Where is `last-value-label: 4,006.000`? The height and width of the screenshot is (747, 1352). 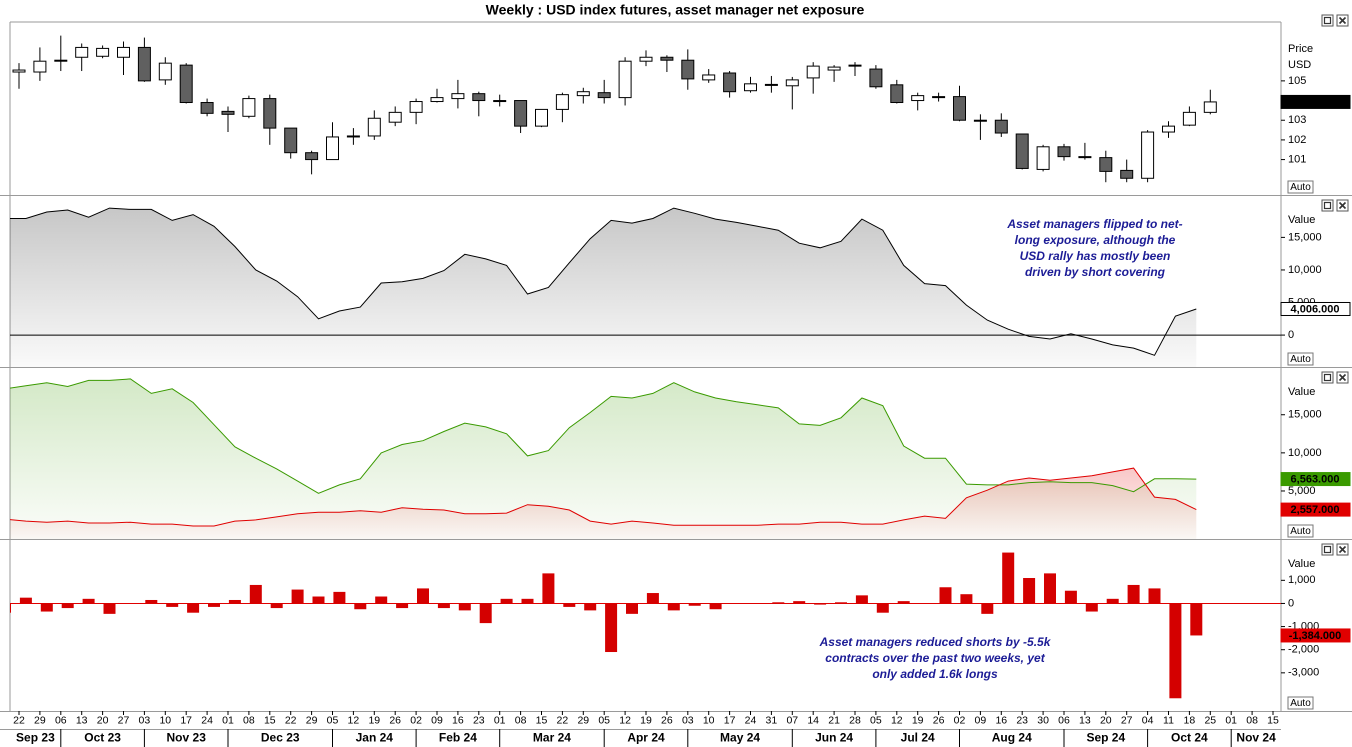
last-value-label: 4,006.000 is located at coordinates (1315, 309).